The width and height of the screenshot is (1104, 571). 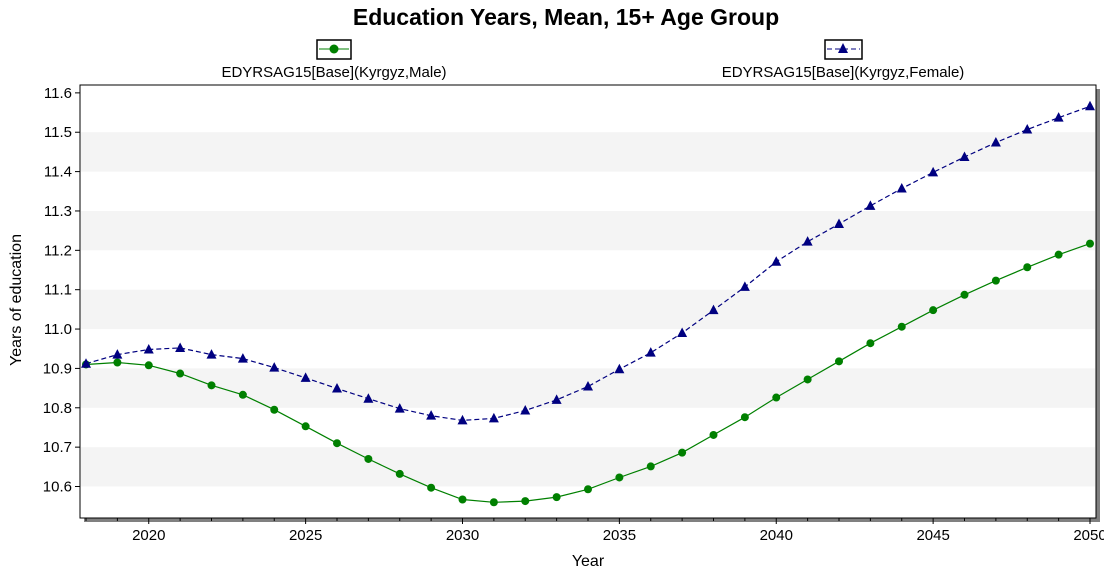 What do you see at coordinates (334, 60) in the screenshot?
I see `legend-item-male: EDYRSAG15[Base](Kyrgyz,Male)` at bounding box center [334, 60].